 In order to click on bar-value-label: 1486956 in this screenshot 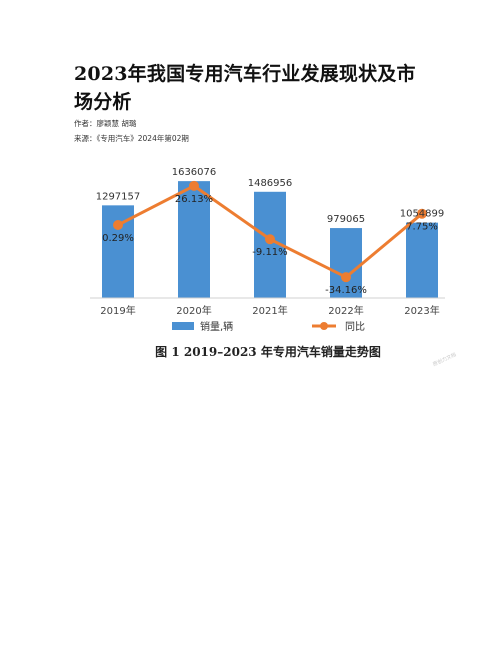, I will do `click(270, 183)`.